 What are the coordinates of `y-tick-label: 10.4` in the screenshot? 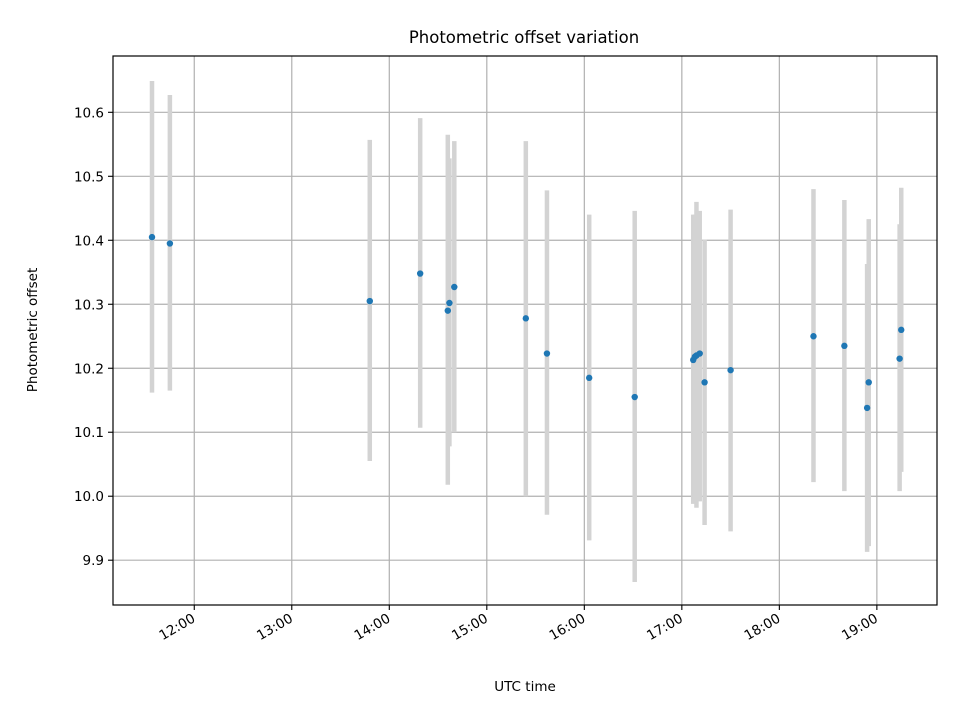 It's located at (89, 241).